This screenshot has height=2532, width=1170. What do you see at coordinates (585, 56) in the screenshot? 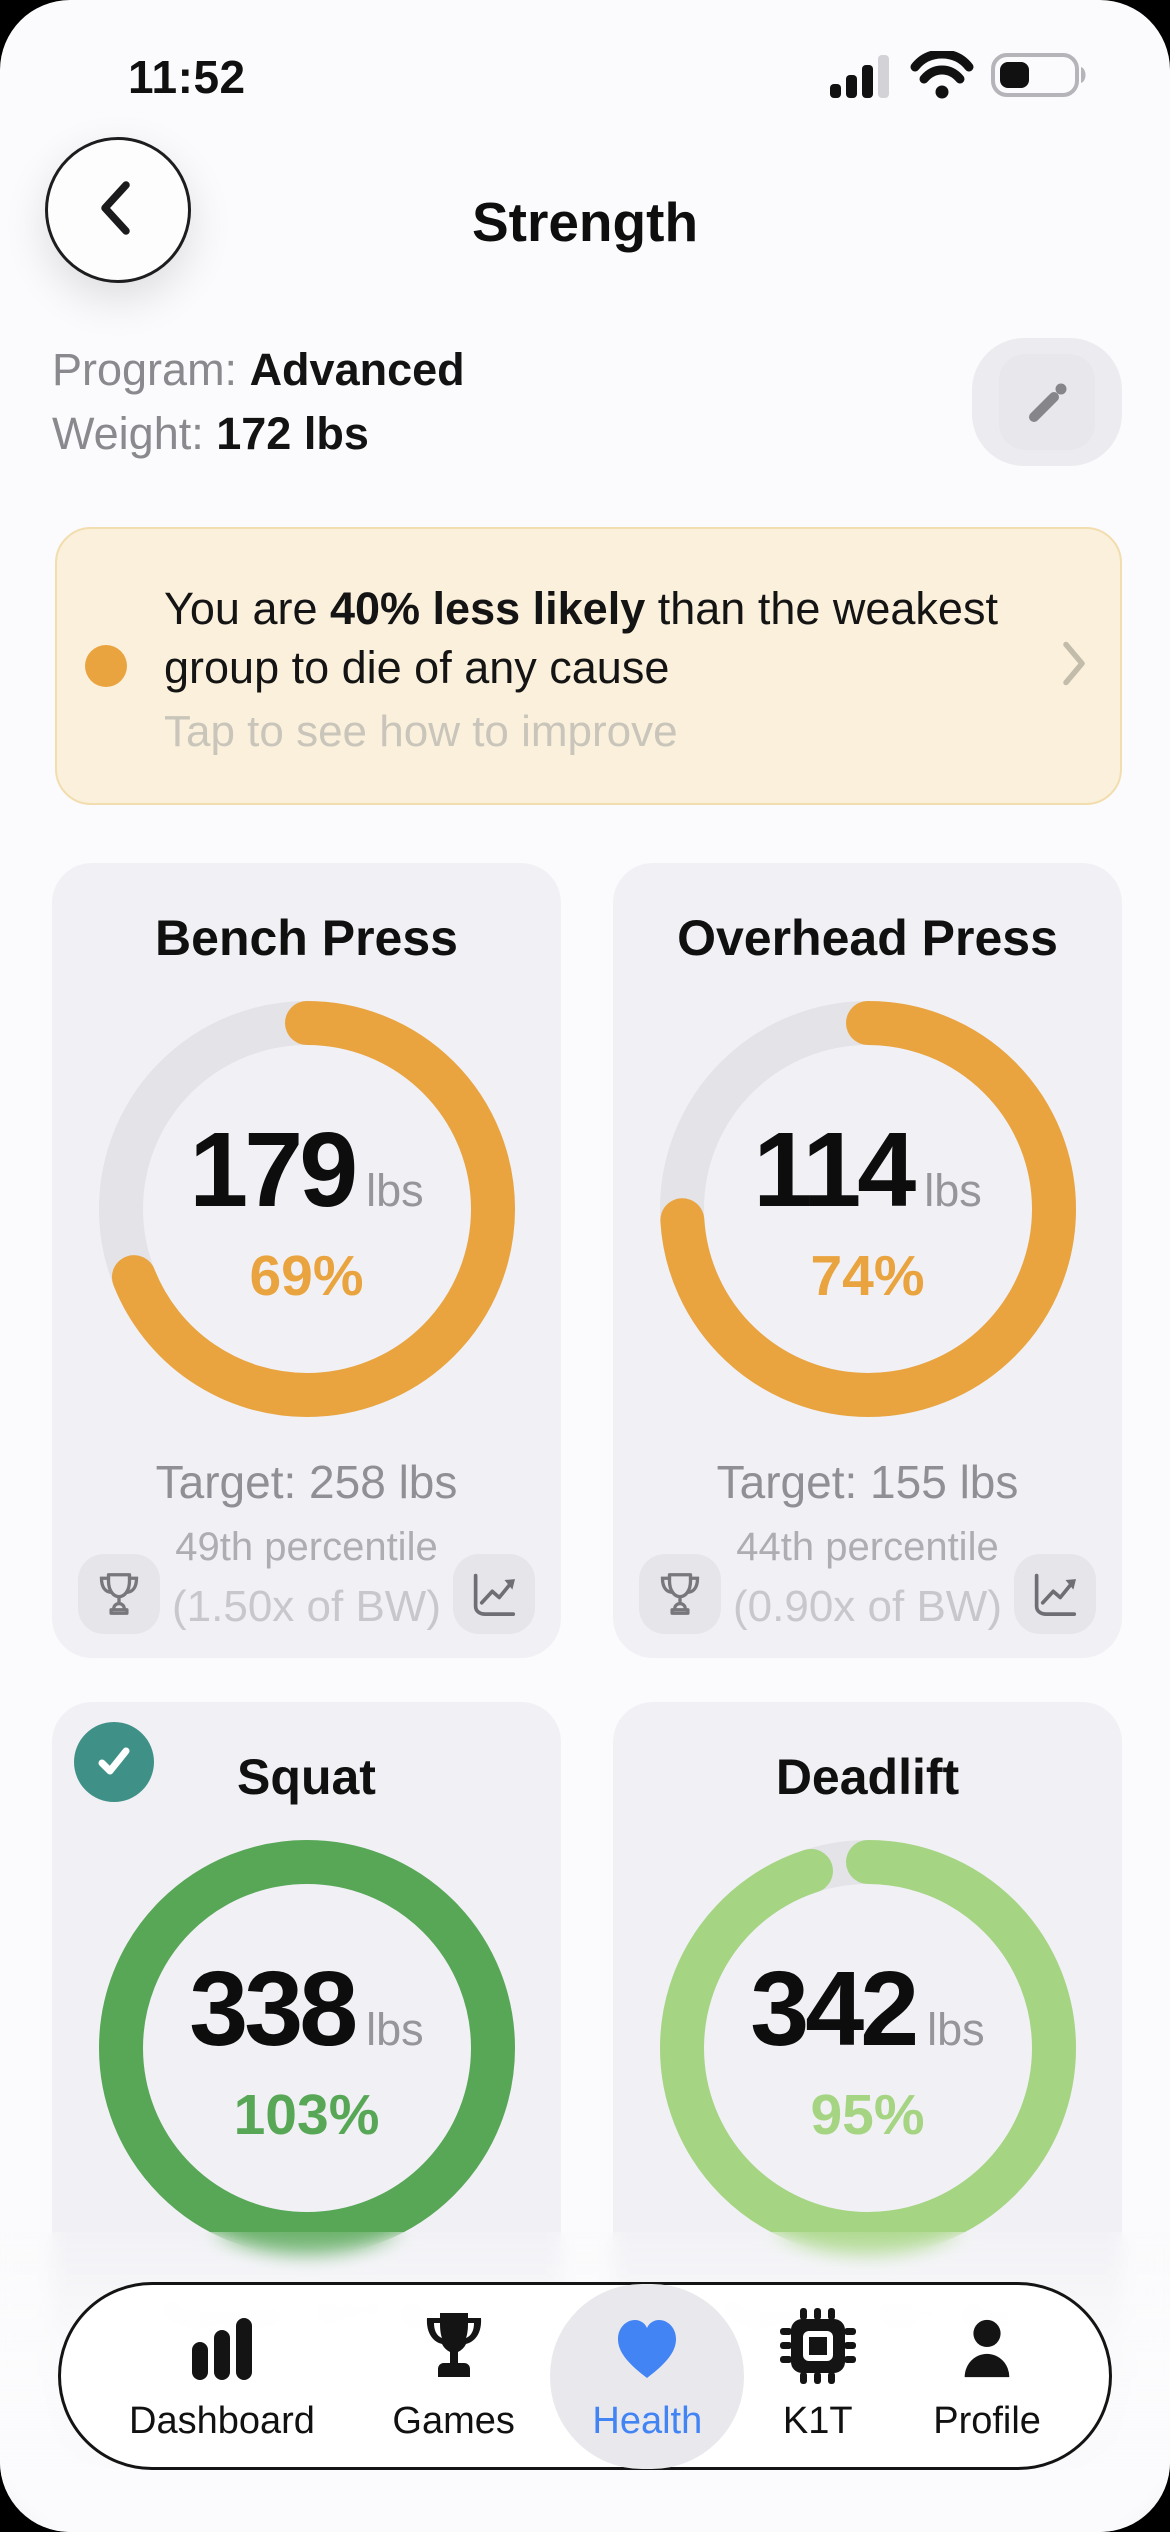
I see `status-bar: 11:52` at bounding box center [585, 56].